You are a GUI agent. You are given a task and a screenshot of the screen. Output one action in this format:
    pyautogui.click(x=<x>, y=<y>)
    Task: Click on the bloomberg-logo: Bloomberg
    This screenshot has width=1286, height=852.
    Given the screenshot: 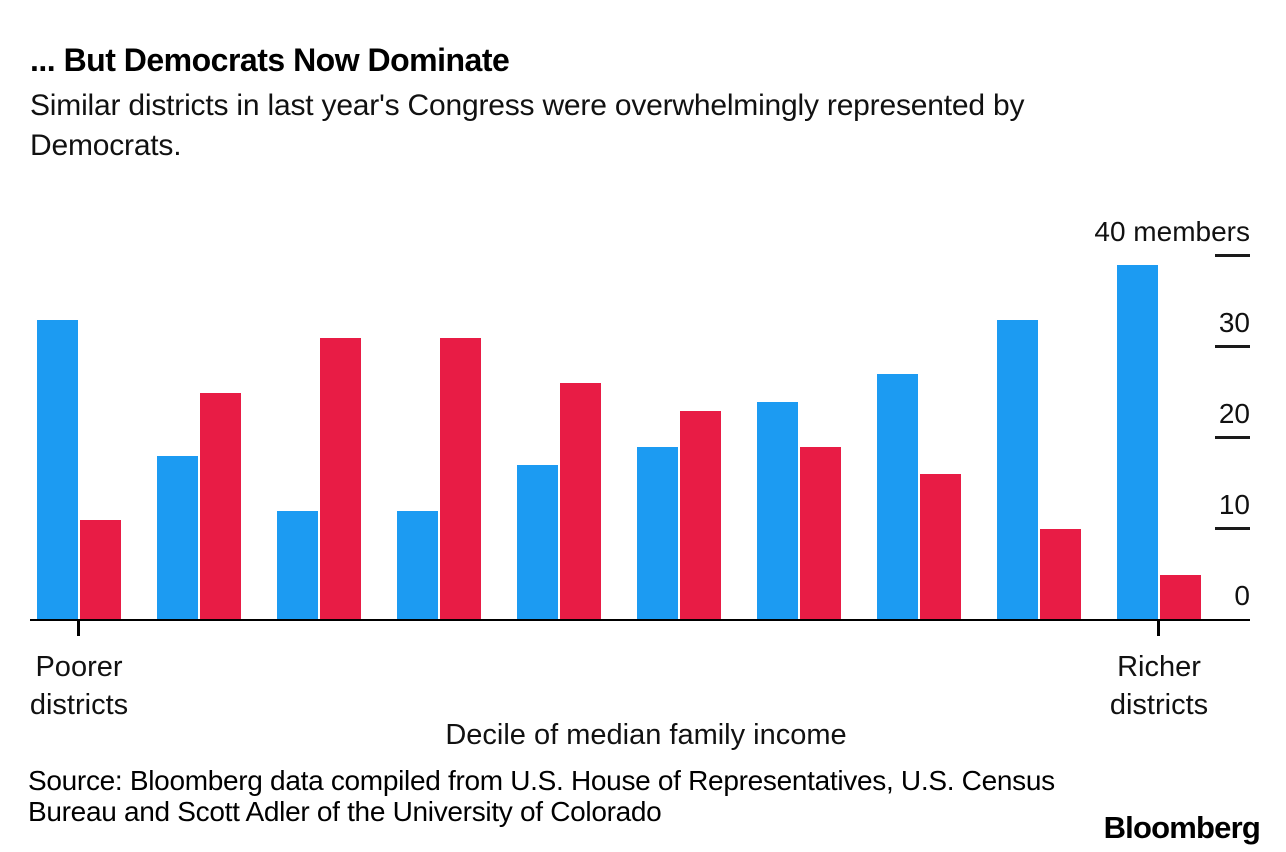 What is the action you would take?
    pyautogui.click(x=1182, y=827)
    